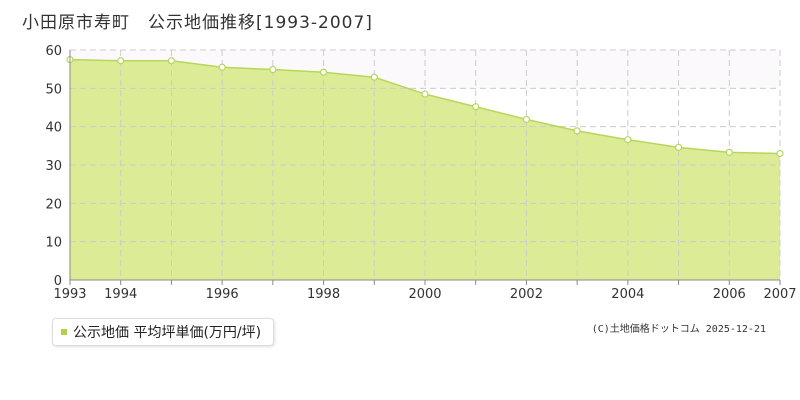  What do you see at coordinates (323, 294) in the screenshot?
I see `x-tick-label: 1998` at bounding box center [323, 294].